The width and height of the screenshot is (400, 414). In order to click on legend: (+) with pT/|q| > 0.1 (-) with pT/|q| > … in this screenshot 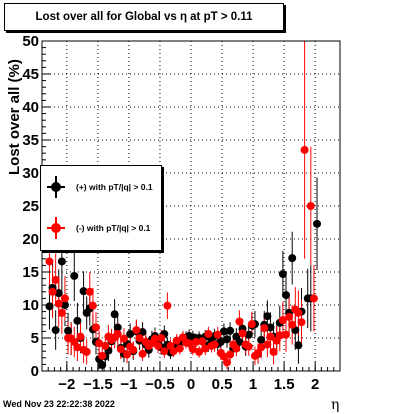, I will do `click(101, 208)`.